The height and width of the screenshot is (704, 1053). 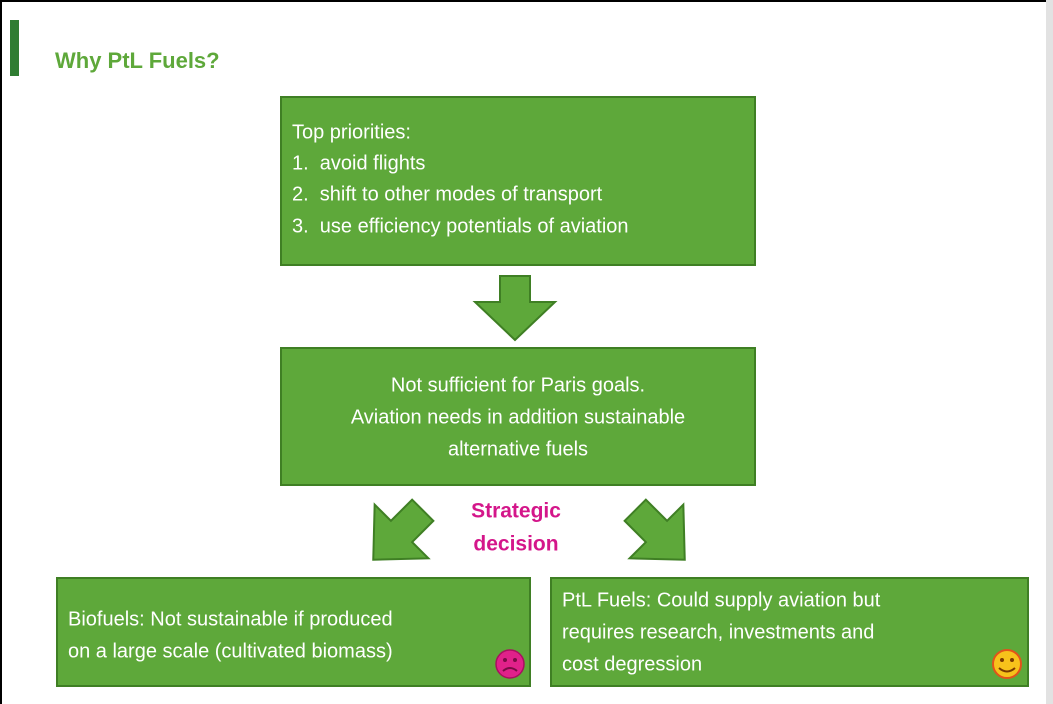 I want to click on box-text: 3. use efficiency potentials of aviation, so click(x=460, y=226).